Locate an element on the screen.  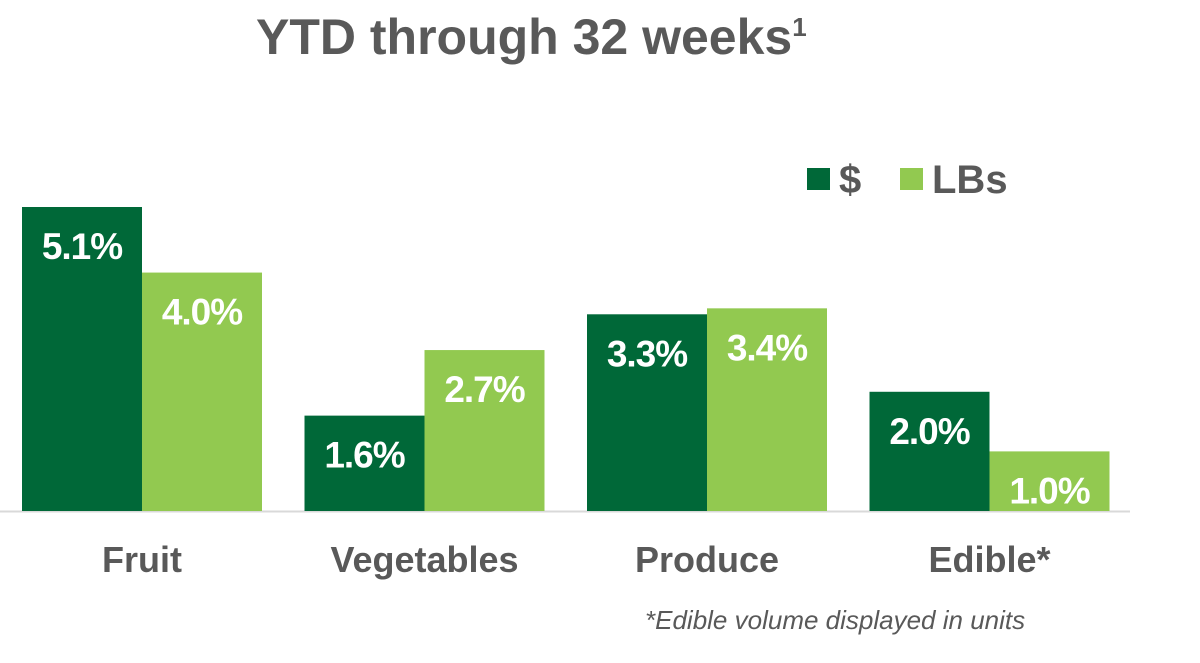
title-text: YTD through 32 weeks is located at coordinates (524, 37).